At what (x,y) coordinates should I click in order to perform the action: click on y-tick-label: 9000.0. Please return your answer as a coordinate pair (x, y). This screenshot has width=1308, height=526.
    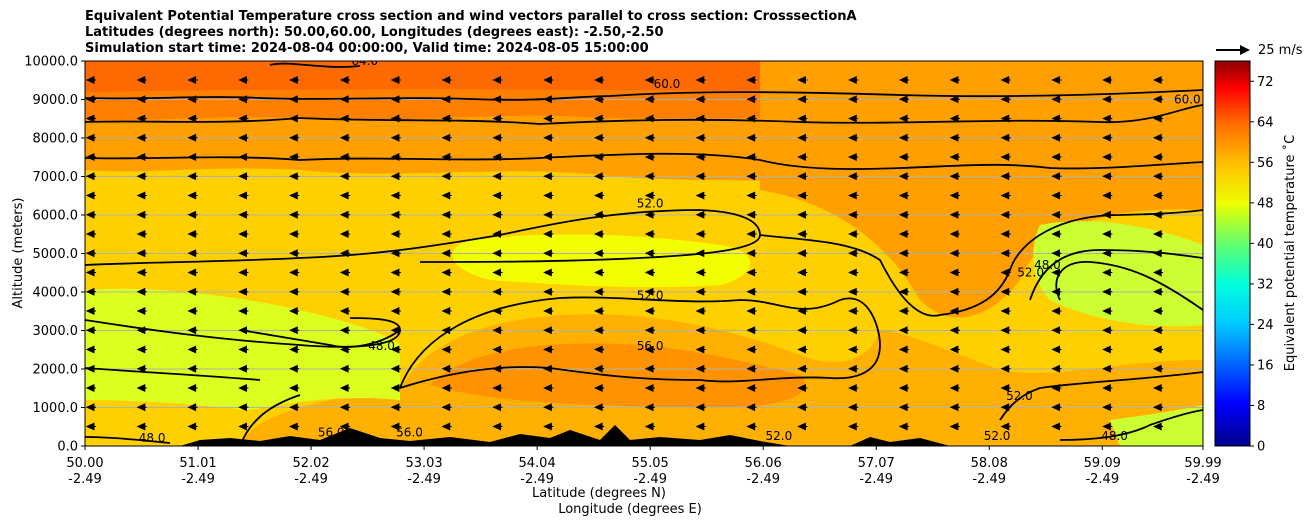
    Looking at the image, I should click on (56, 100).